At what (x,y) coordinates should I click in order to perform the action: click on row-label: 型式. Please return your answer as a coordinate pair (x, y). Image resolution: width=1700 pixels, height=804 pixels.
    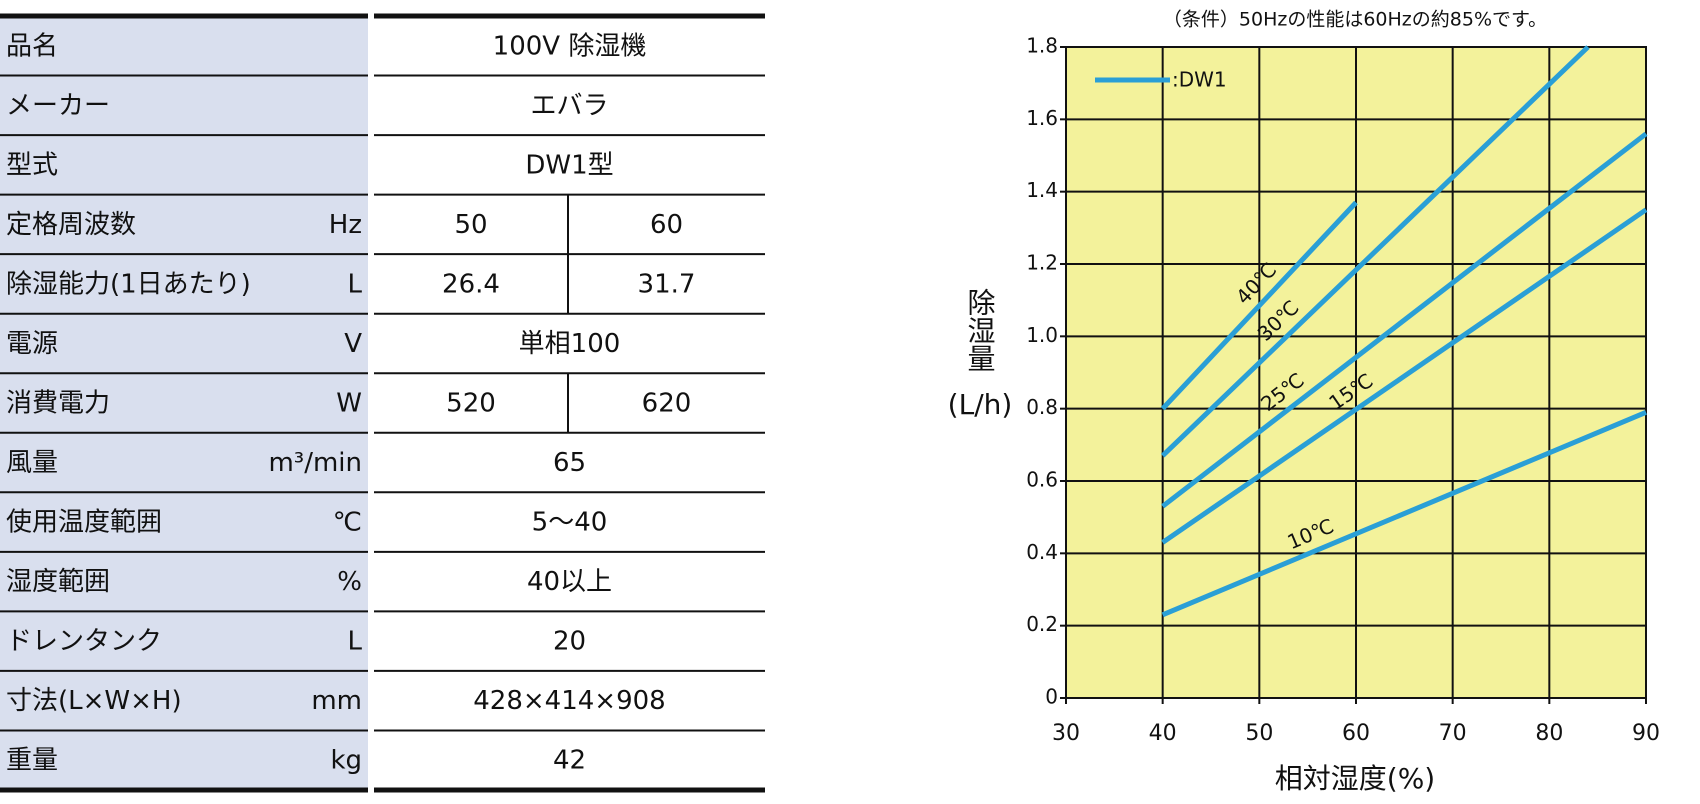
    Looking at the image, I should click on (32, 165).